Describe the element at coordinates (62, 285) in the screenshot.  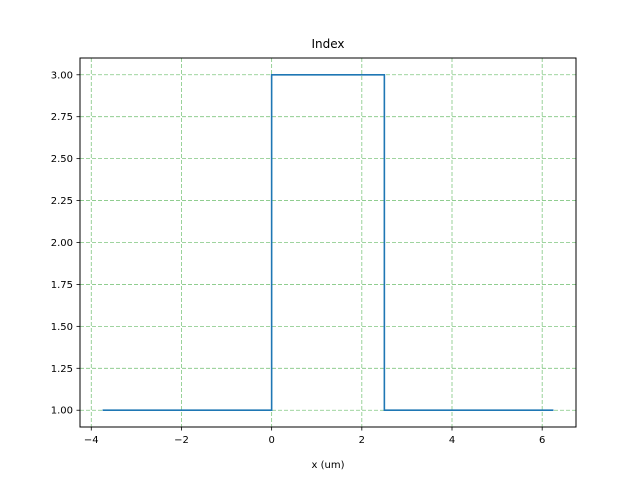
I see `y-tick-label: 1.75` at that location.